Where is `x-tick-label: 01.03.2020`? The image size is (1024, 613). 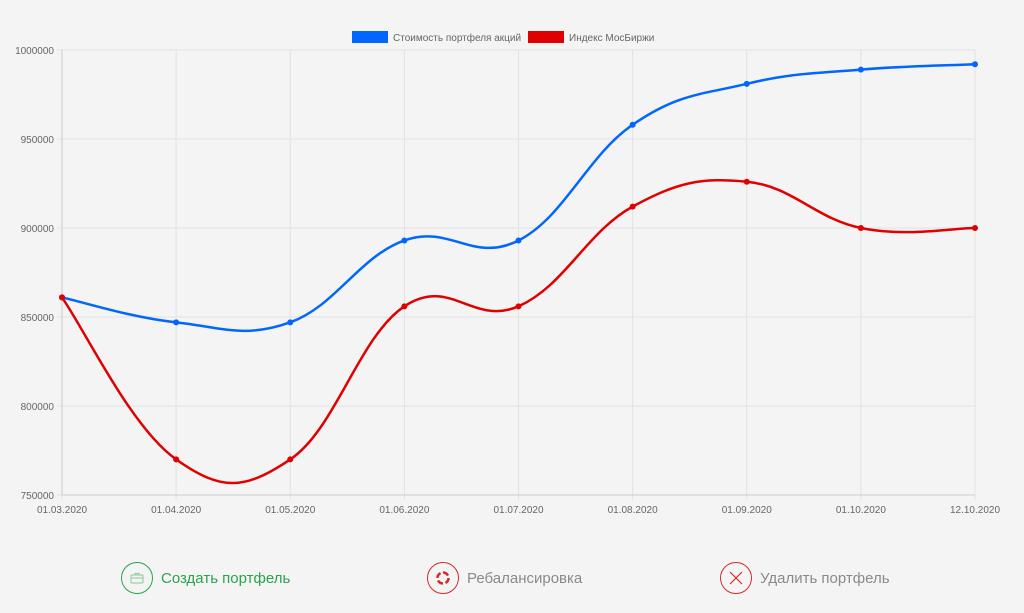
x-tick-label: 01.03.2020 is located at coordinates (62, 510).